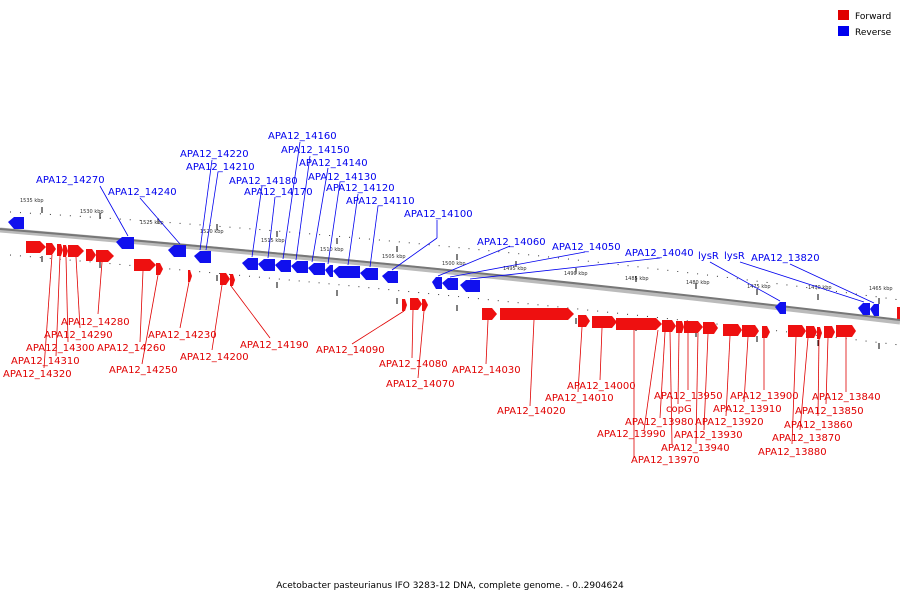  Describe the element at coordinates (601, 386) in the screenshot. I see `gene-label: APA12_14000` at that location.